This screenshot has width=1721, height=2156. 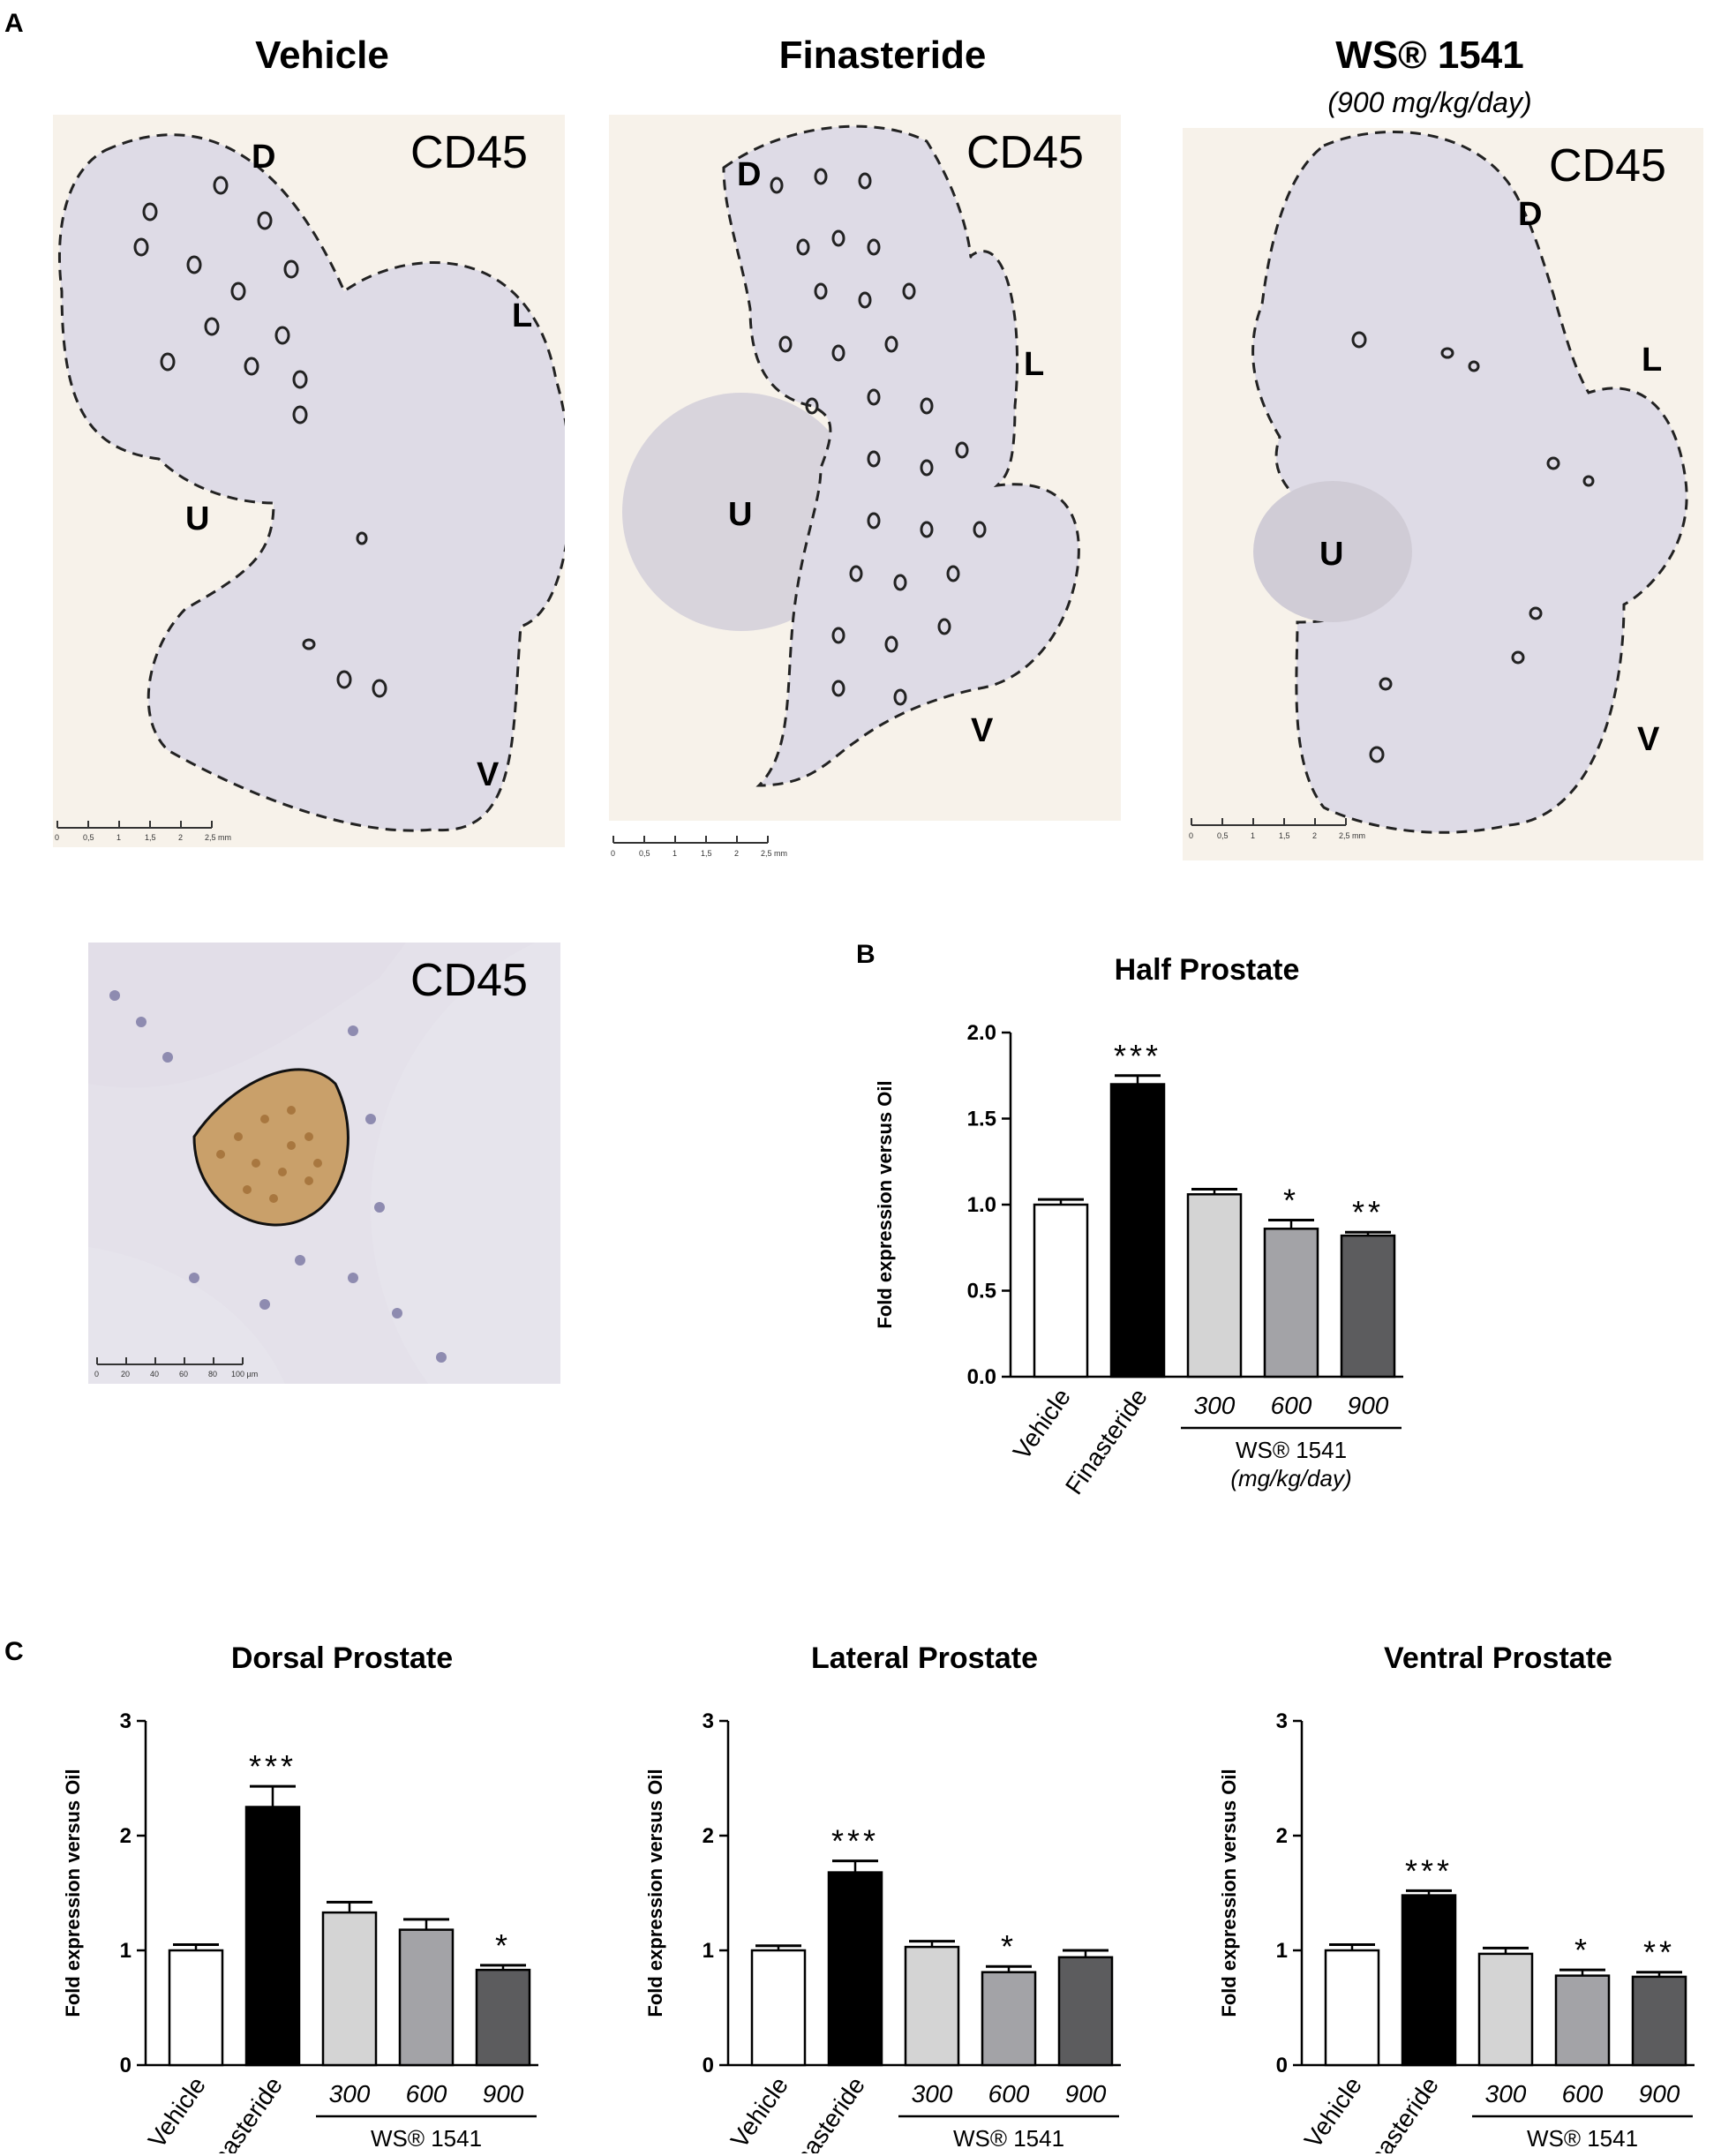 What do you see at coordinates (981, 1119) in the screenshot?
I see `y-tick-label: 1.5` at bounding box center [981, 1119].